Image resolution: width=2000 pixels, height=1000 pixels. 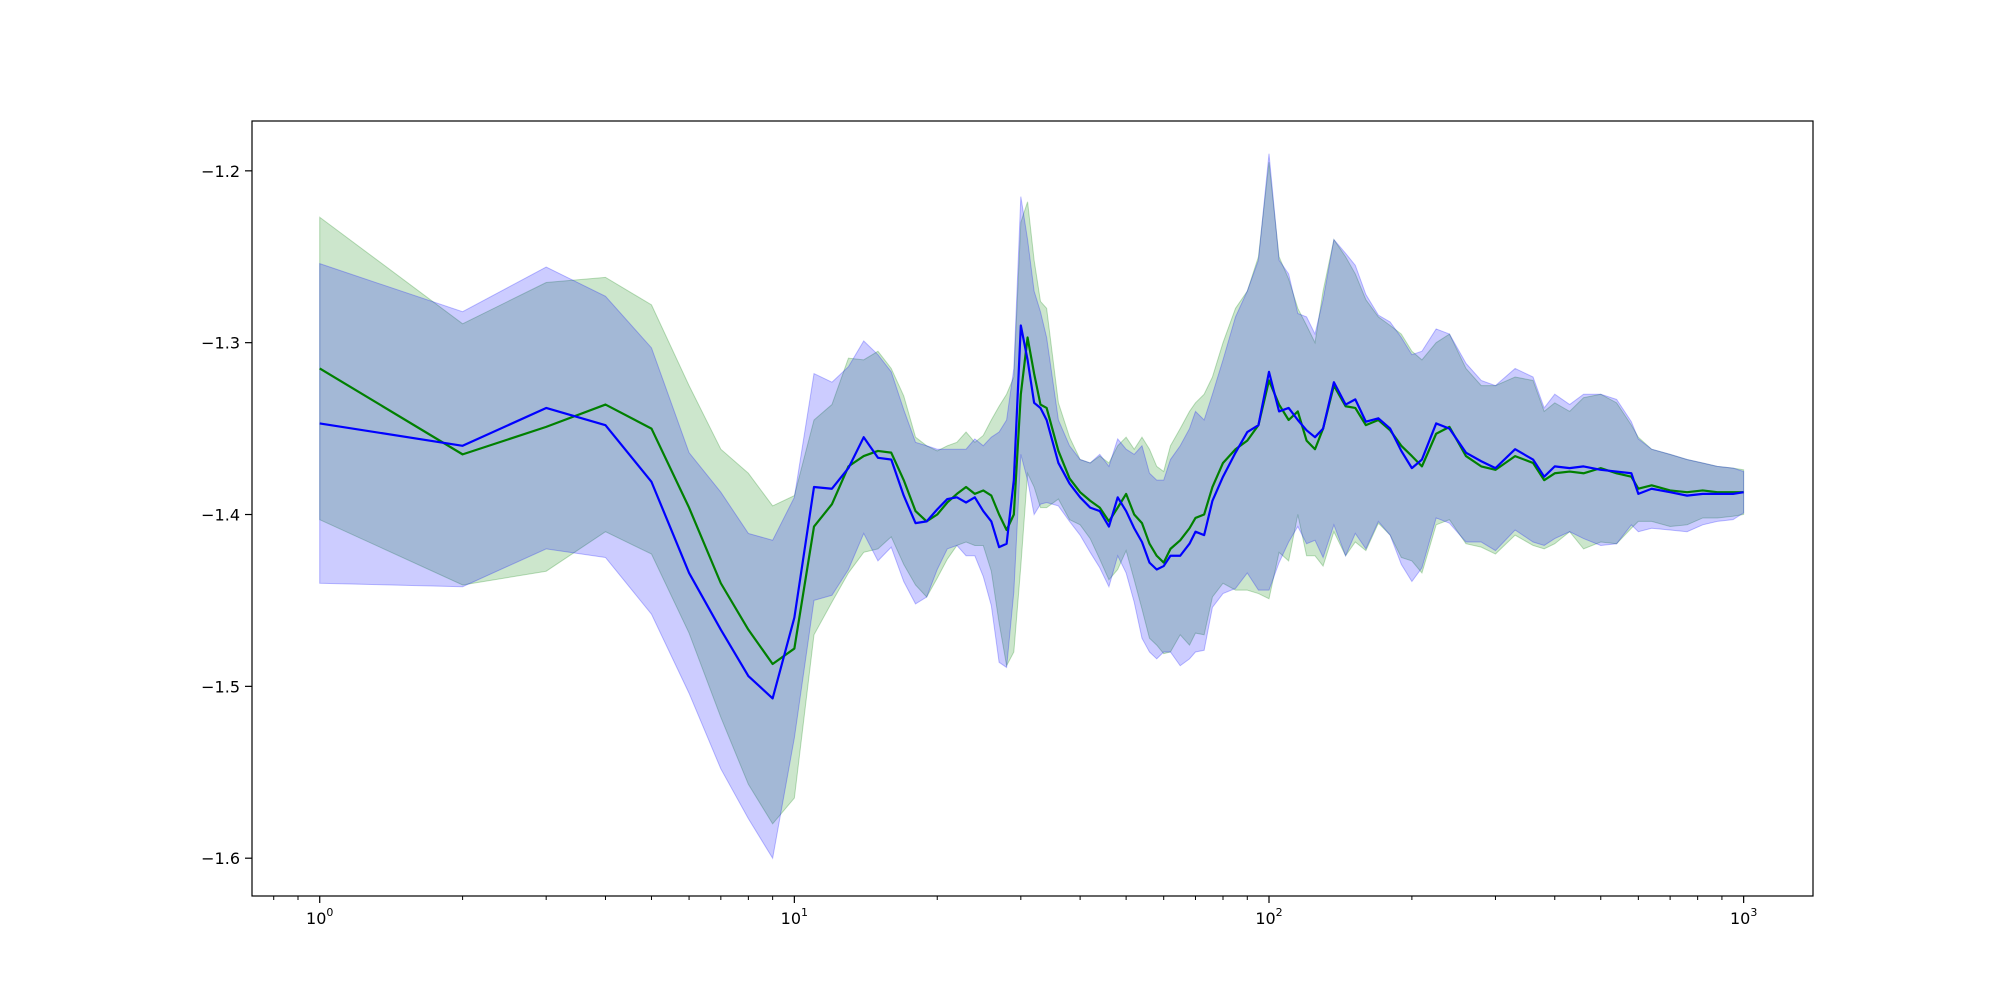 What do you see at coordinates (220, 343) in the screenshot?
I see `y-tick-label: −1.3` at bounding box center [220, 343].